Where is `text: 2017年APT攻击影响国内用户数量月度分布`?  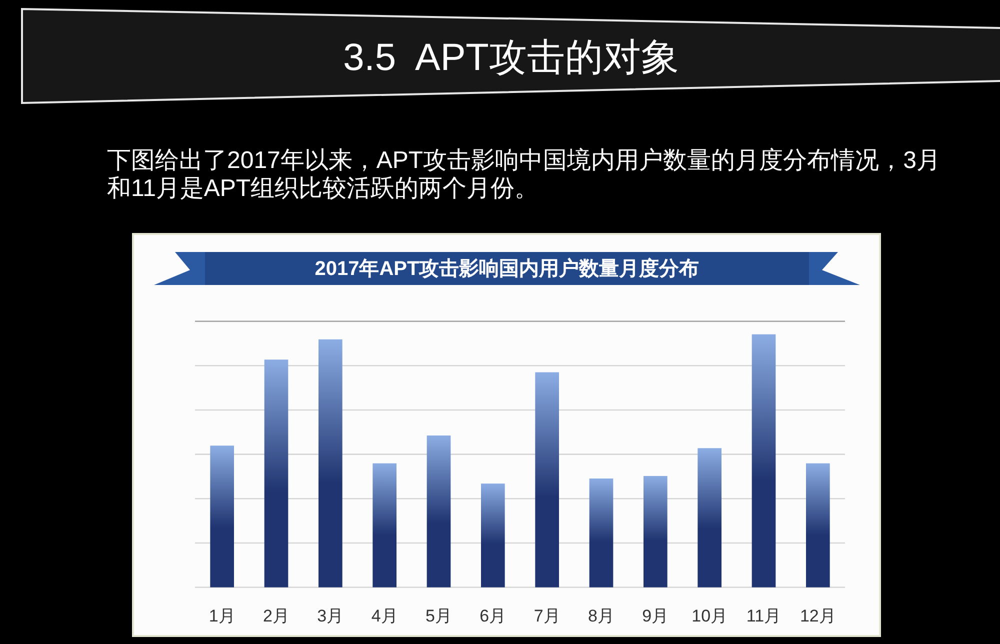 text: 2017年APT攻击影响国内用户数量月度分布 is located at coordinates (507, 268).